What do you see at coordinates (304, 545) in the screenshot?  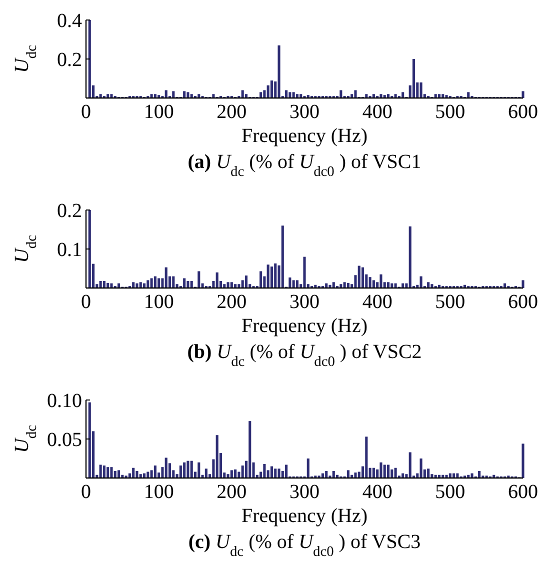 I see `text: (c) U$_{dc}$ (% of U$_{dc0}$ ) of VSC3` at bounding box center [304, 545].